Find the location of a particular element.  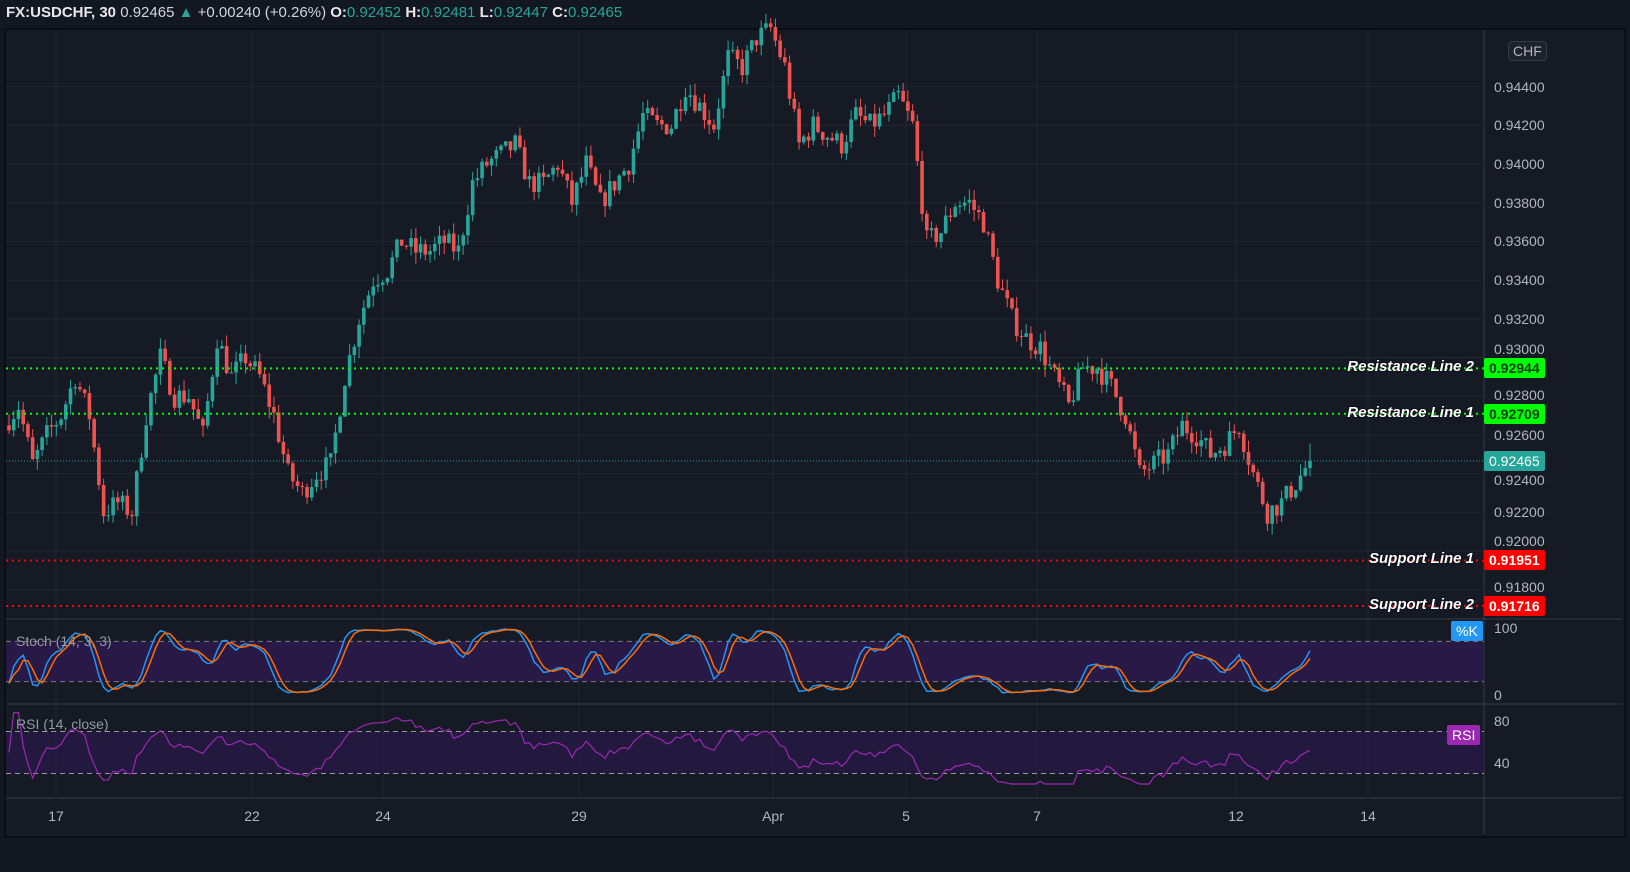

price-tick: 0.93600 is located at coordinates (1519, 241).